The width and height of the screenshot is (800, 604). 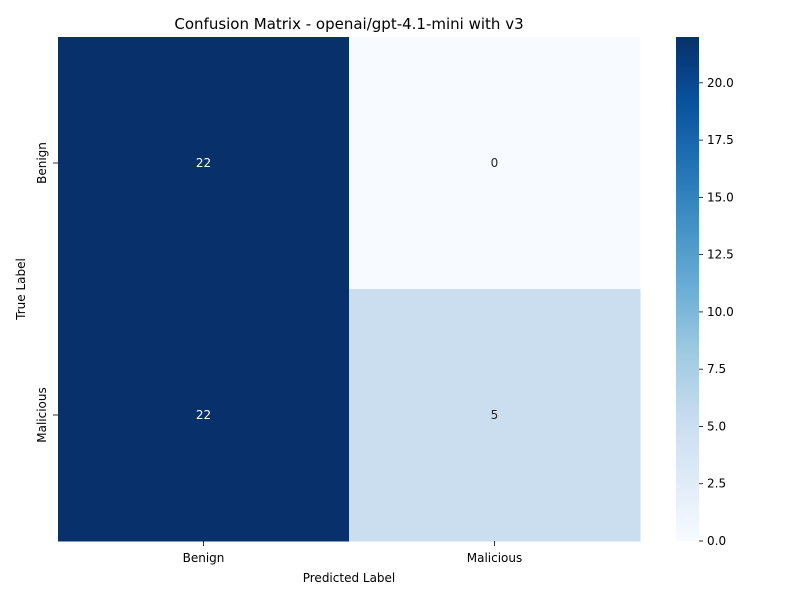 What do you see at coordinates (720, 83) in the screenshot?
I see `colorbar-tick-label-8: 20.0` at bounding box center [720, 83].